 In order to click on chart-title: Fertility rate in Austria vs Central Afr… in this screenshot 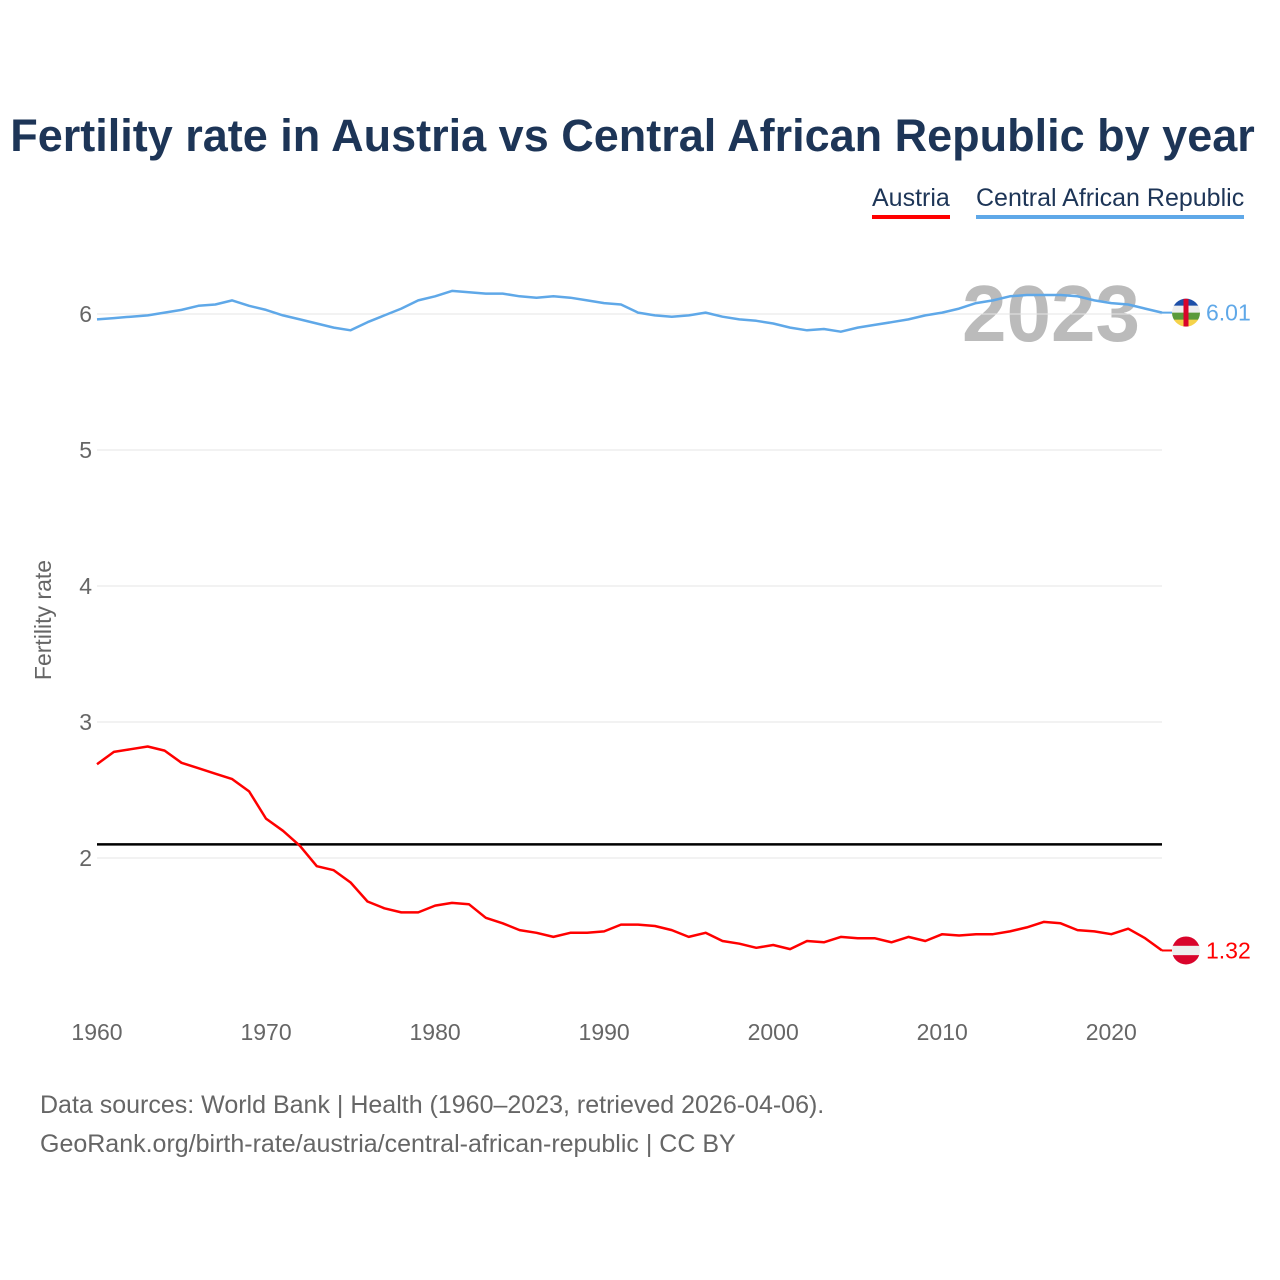, I will do `click(632, 135)`.